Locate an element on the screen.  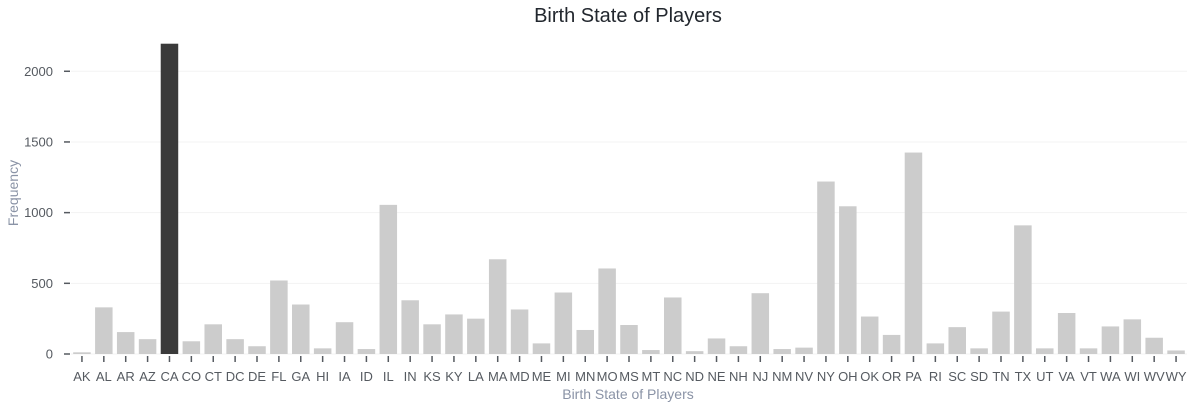
bar-OH is located at coordinates (848, 280).